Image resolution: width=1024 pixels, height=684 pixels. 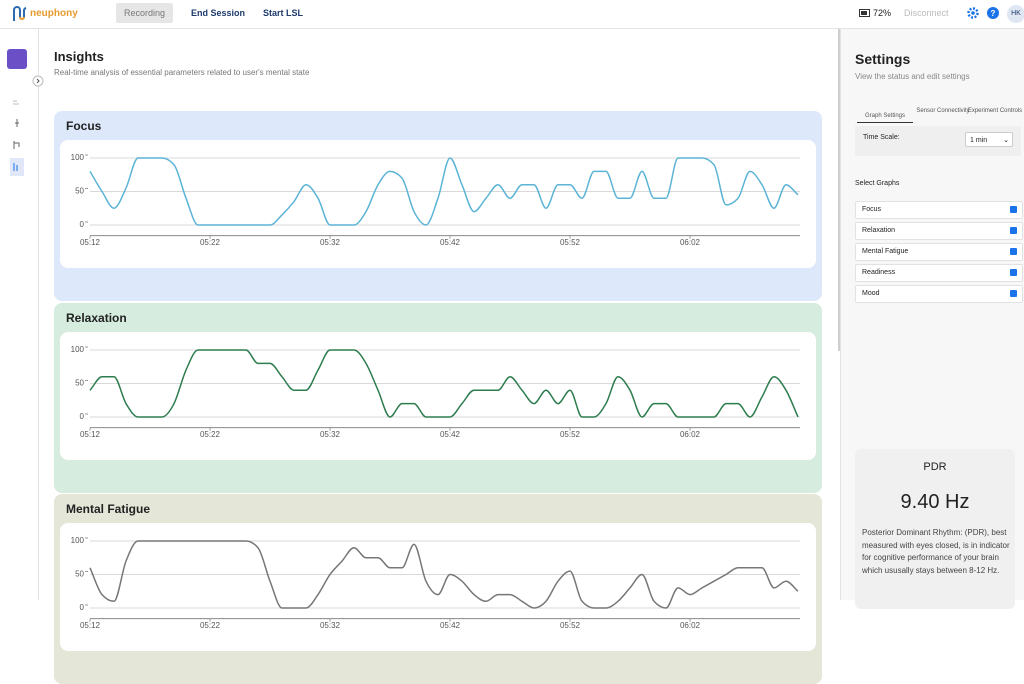 I want to click on tab-experiment-controls: Experiment Controls, so click(x=995, y=111).